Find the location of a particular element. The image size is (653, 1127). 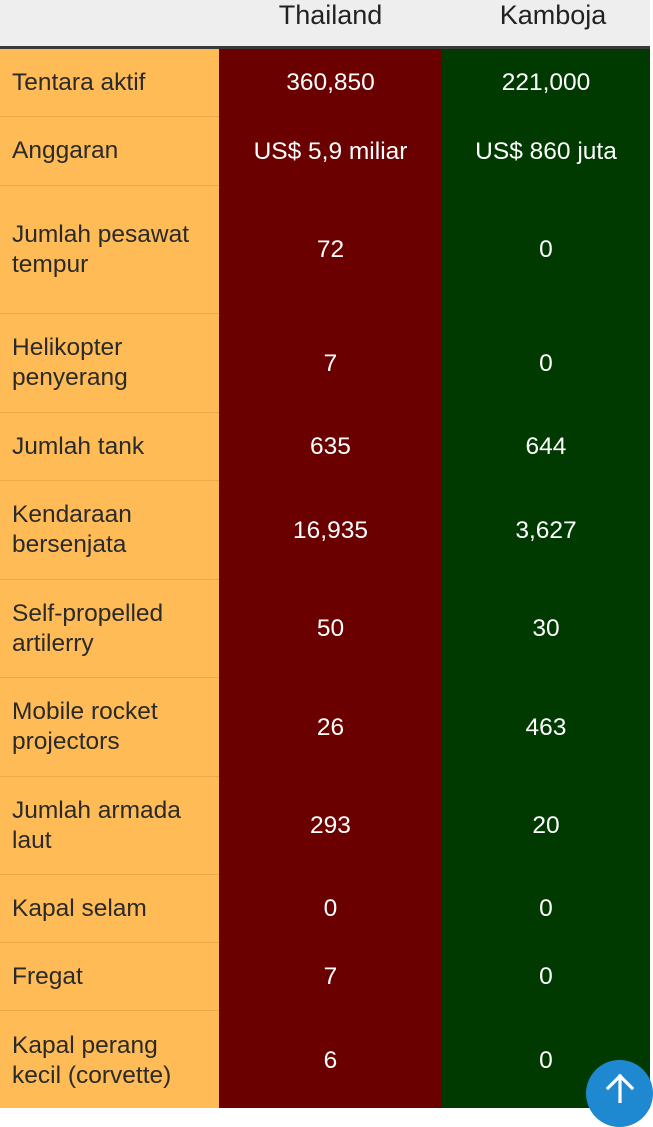

kamboja-value: 463 is located at coordinates (546, 727).